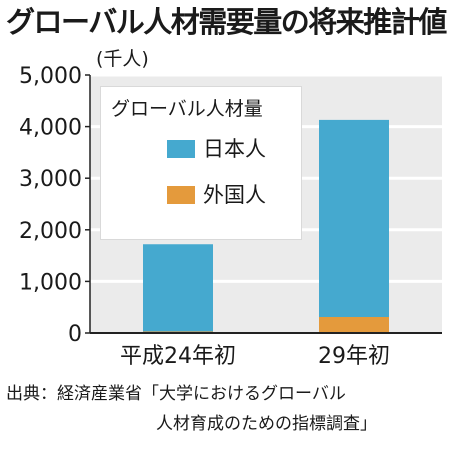  Describe the element at coordinates (354, 356) in the screenshot. I see `x-tick-label: 29年初` at that location.